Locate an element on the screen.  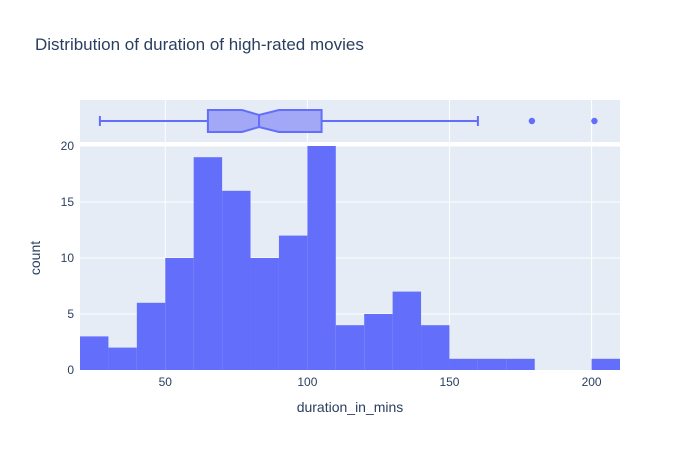
y-axis-ticks: 0 5 10 15 20 is located at coordinates (68, 258).